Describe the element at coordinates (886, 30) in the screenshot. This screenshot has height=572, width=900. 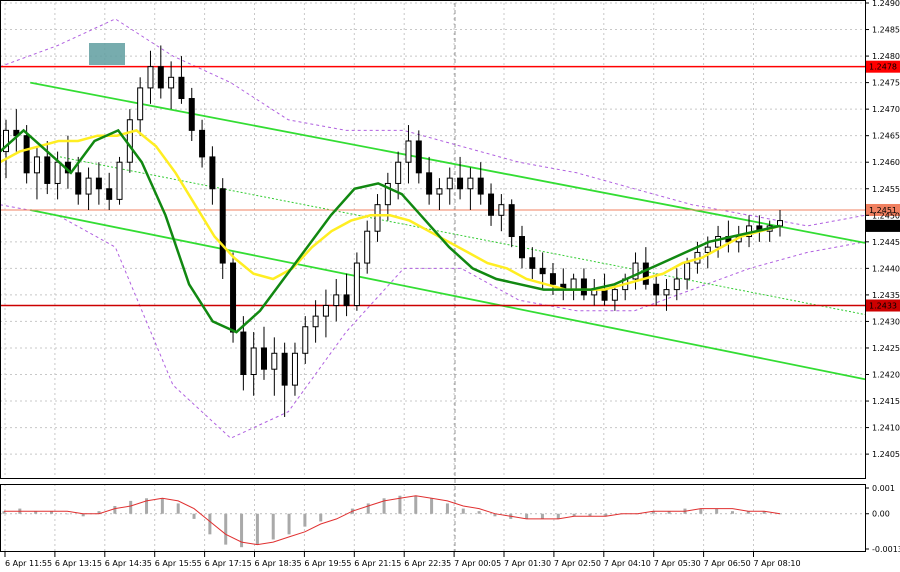
I see `y-tick-label: 1.2485` at that location.